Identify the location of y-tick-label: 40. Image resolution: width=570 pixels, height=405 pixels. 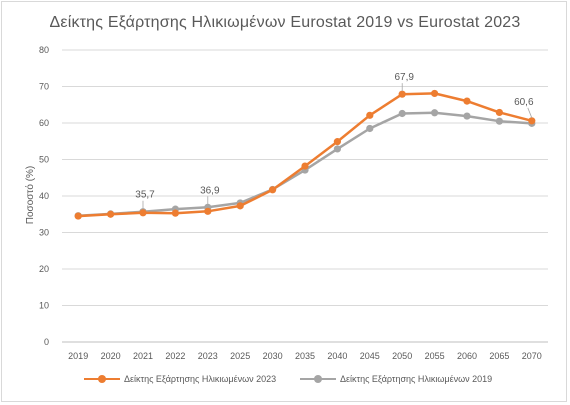
(44, 196).